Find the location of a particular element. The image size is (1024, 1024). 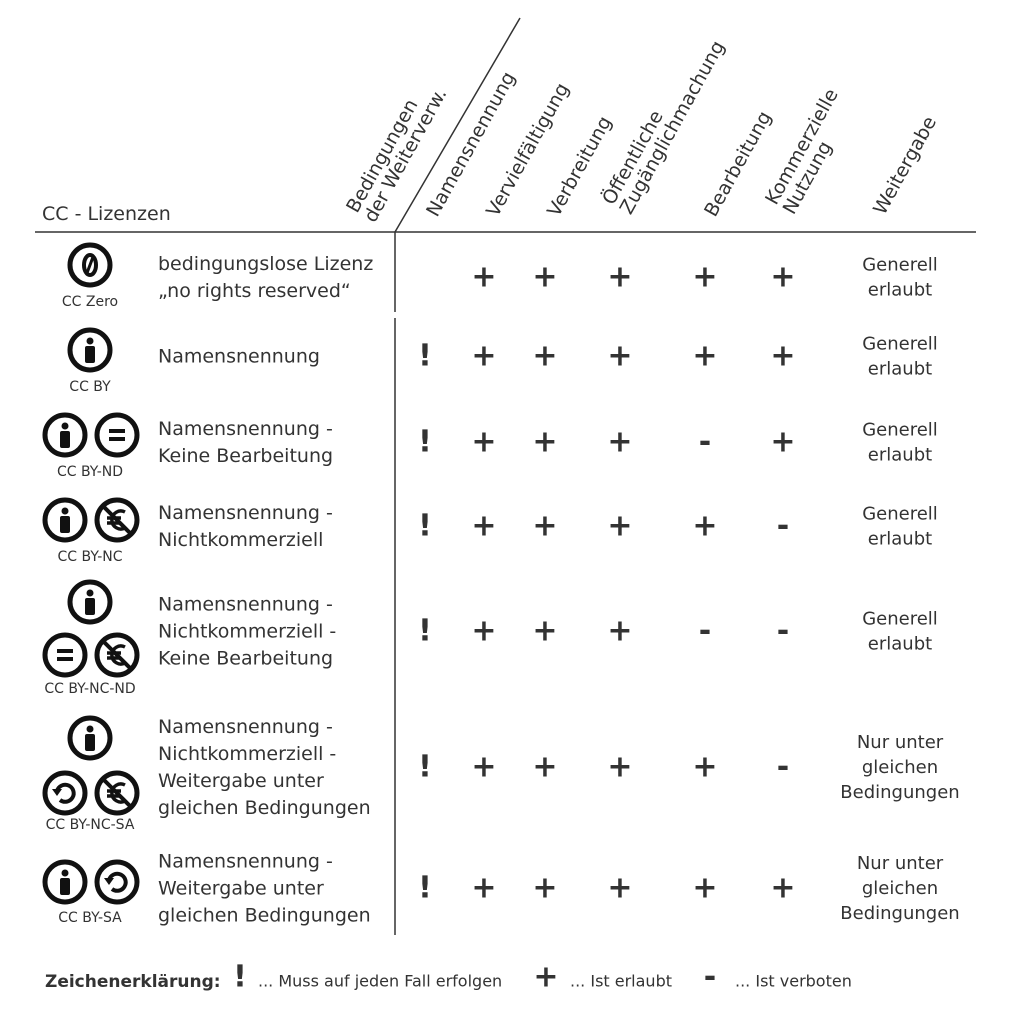

legend-text: ... Ist verboten is located at coordinates (793, 981).